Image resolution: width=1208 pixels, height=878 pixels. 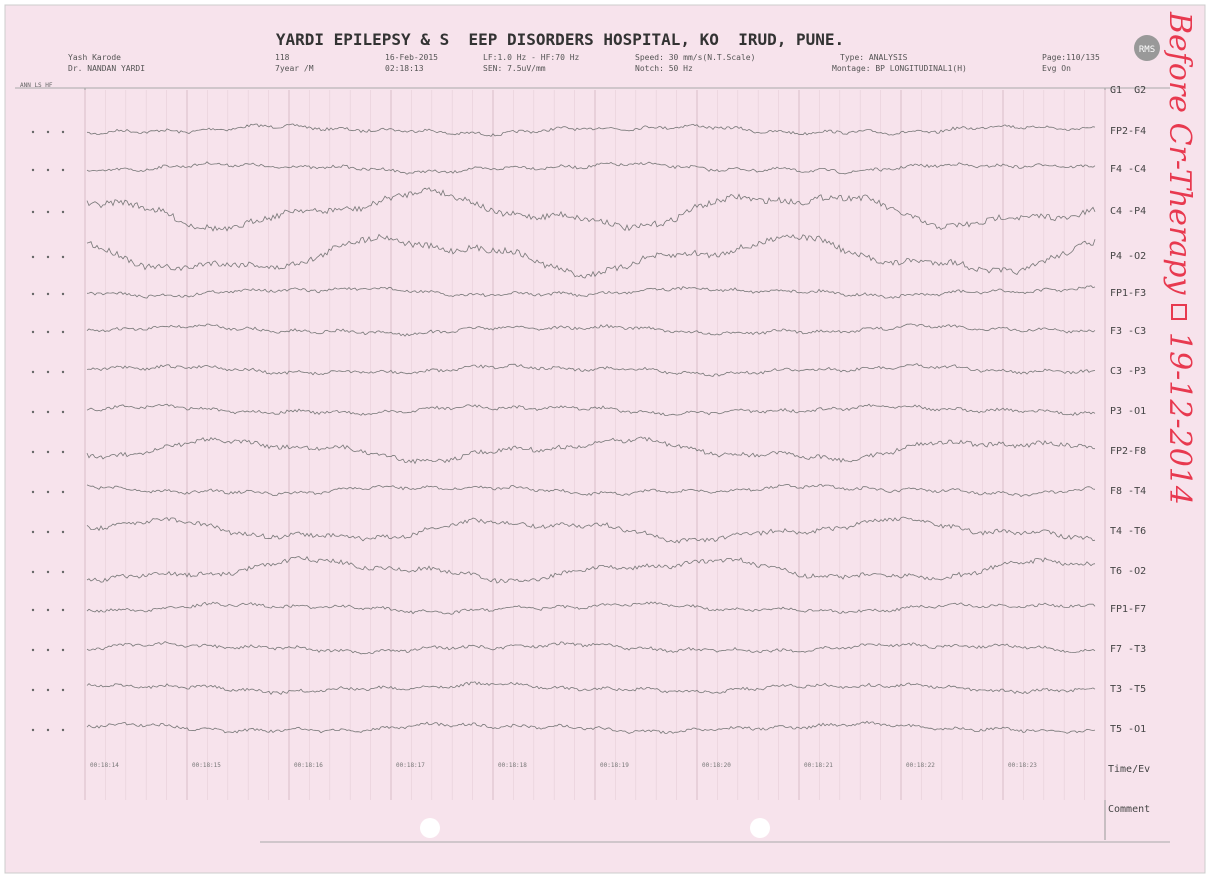 I want to click on time-stamp: 00:18:22, so click(x=920, y=765).